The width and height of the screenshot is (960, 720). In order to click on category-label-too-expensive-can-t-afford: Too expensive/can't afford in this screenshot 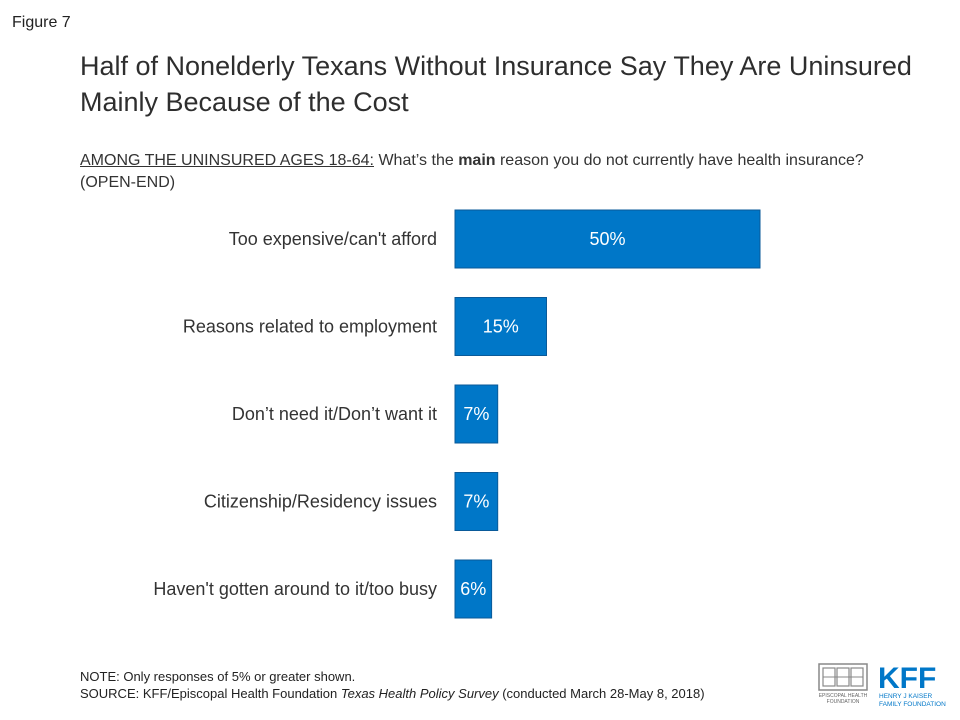, I will do `click(333, 239)`.